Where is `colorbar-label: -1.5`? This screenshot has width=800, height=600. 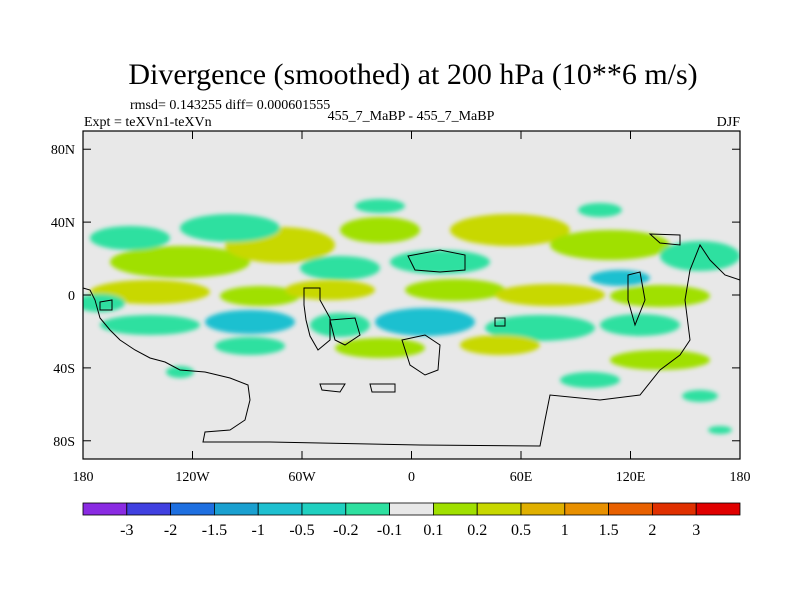 colorbar-label: -1.5 is located at coordinates (214, 530).